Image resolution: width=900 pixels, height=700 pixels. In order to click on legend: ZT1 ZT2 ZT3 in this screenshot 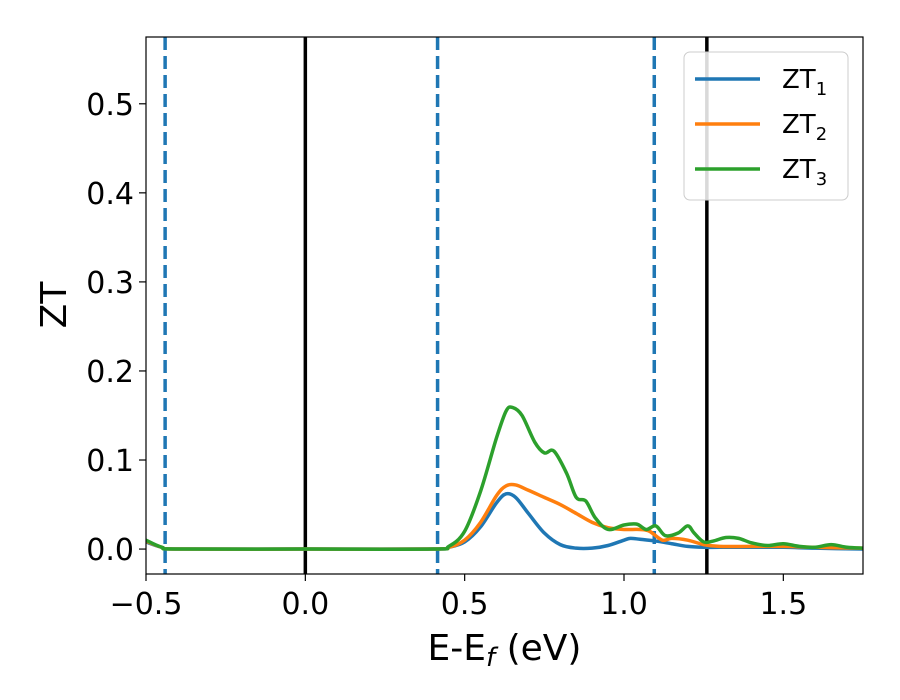, I will do `click(766, 126)`.